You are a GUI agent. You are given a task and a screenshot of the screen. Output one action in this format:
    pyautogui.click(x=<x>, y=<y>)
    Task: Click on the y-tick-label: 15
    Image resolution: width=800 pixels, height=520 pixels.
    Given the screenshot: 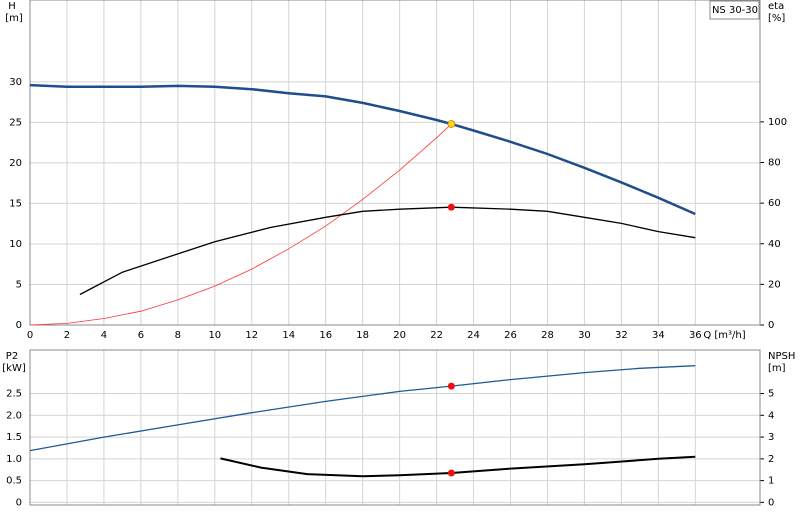 What is the action you would take?
    pyautogui.click(x=15, y=203)
    